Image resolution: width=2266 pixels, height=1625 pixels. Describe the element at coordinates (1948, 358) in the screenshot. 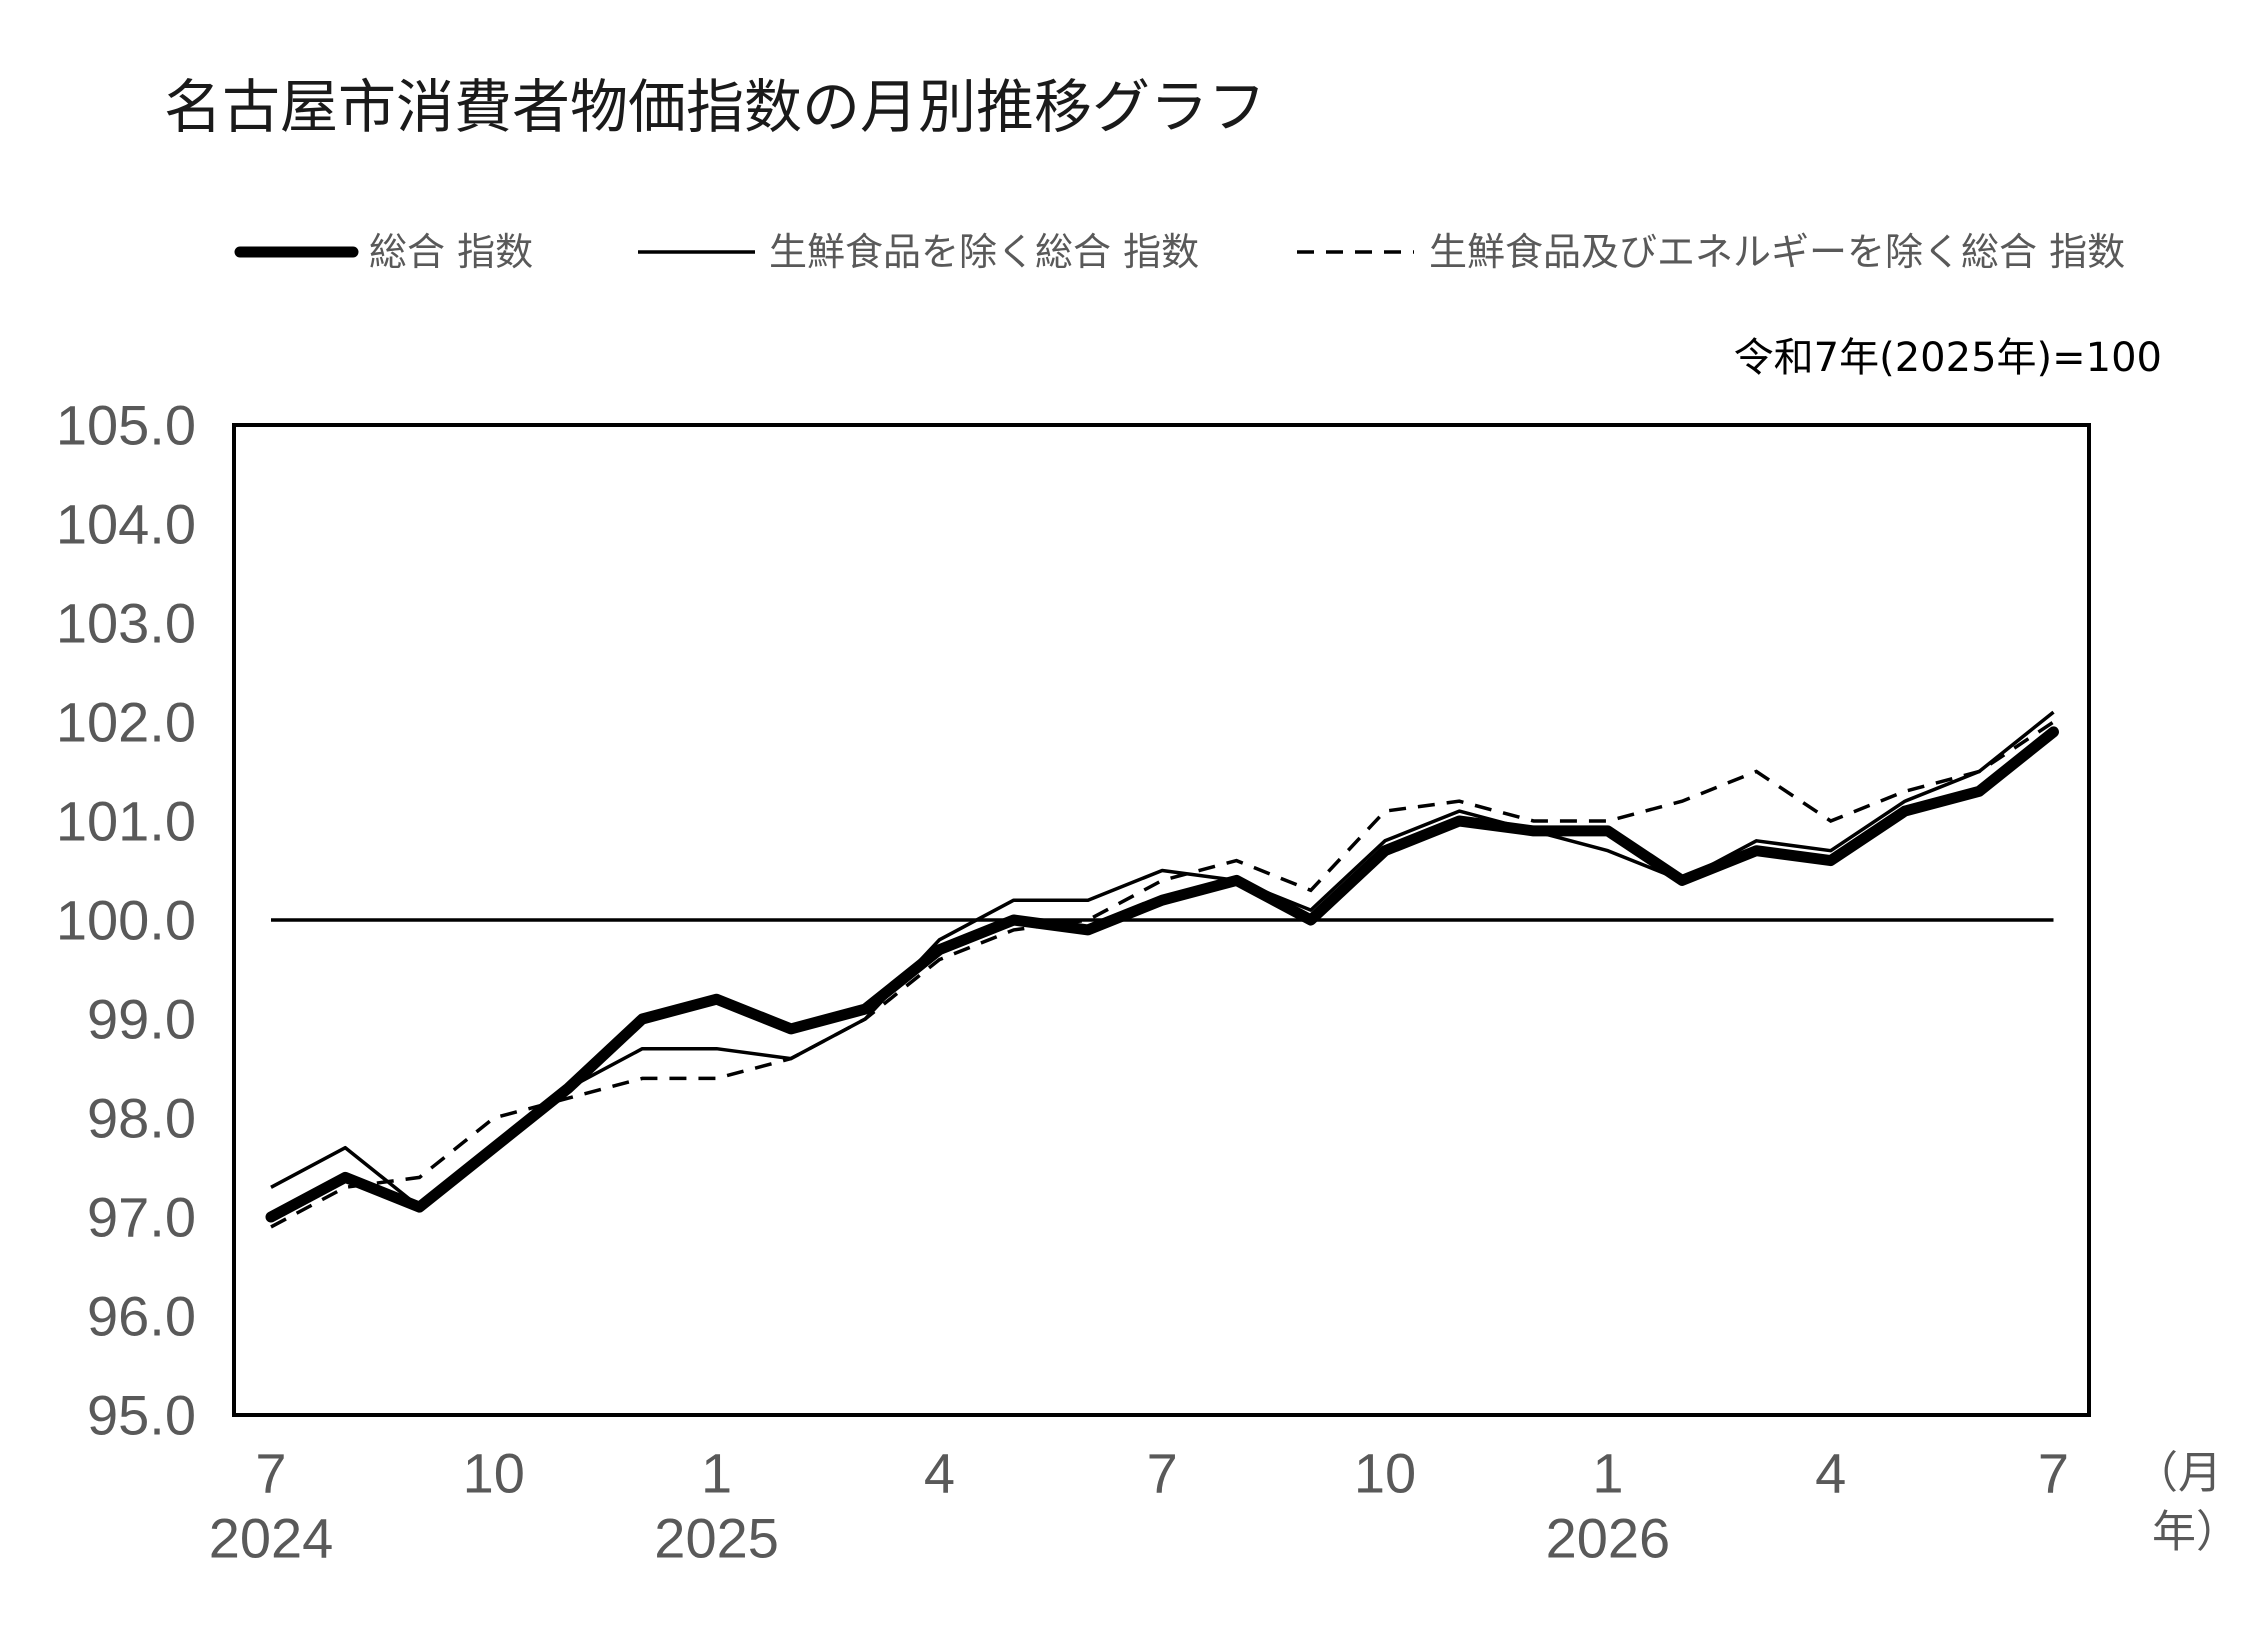

I see `base-year-note: 令和7年(2025年)=100` at that location.